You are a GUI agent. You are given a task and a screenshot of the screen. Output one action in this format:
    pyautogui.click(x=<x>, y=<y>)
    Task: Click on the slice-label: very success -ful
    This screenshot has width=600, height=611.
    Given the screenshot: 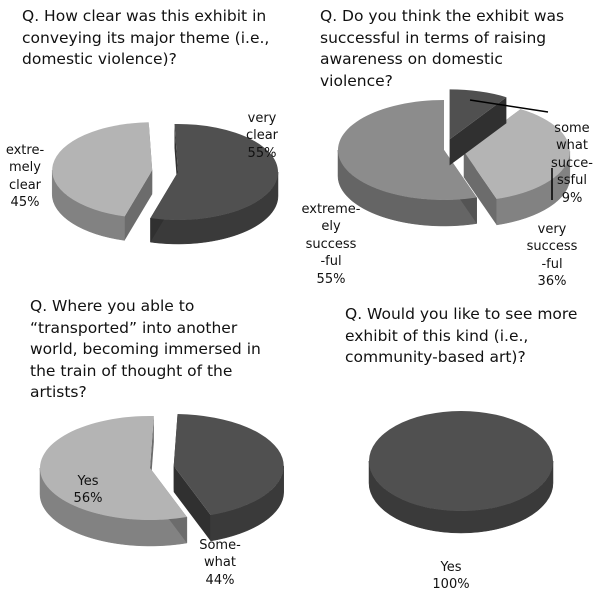 What is the action you would take?
    pyautogui.click(x=552, y=246)
    